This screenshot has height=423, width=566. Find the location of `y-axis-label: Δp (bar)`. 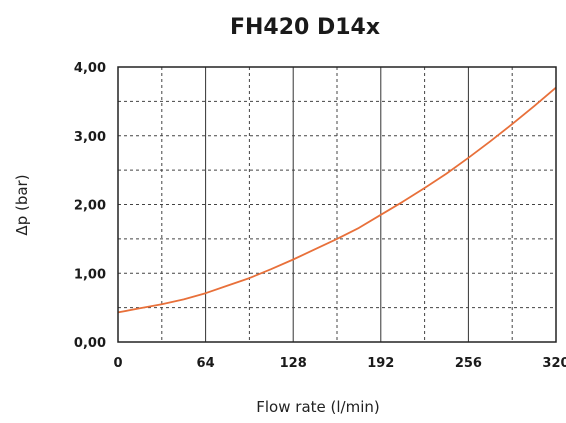

y-axis-label: Δp (bar) is located at coordinates (22, 205).